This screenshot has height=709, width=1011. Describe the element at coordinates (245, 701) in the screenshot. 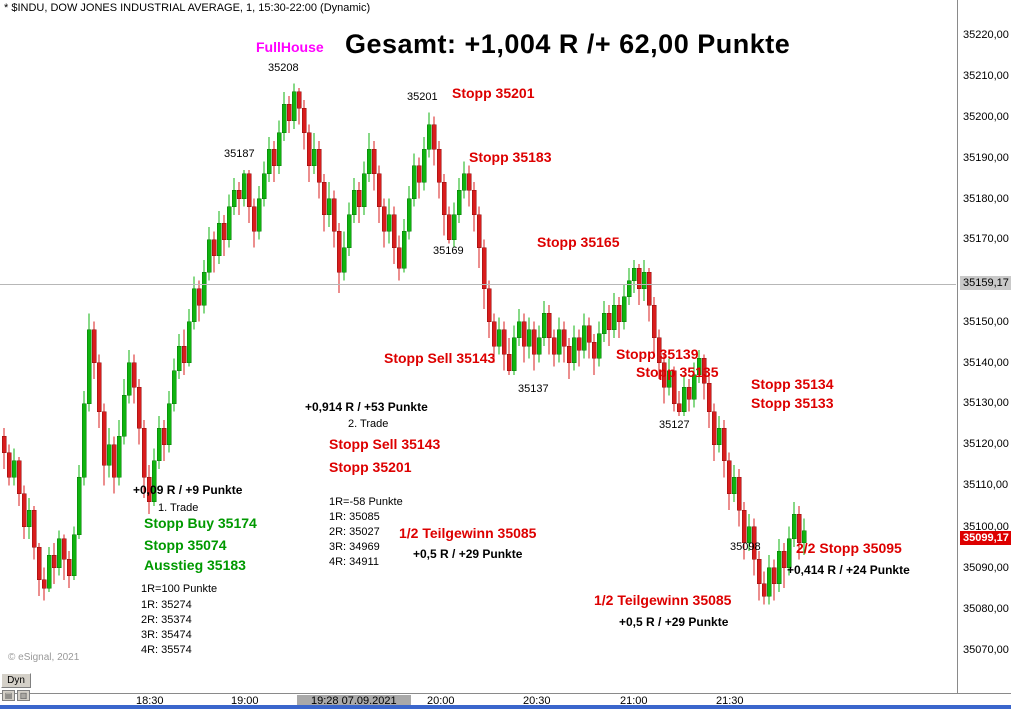

I see `time-axis-label: 19:00` at that location.